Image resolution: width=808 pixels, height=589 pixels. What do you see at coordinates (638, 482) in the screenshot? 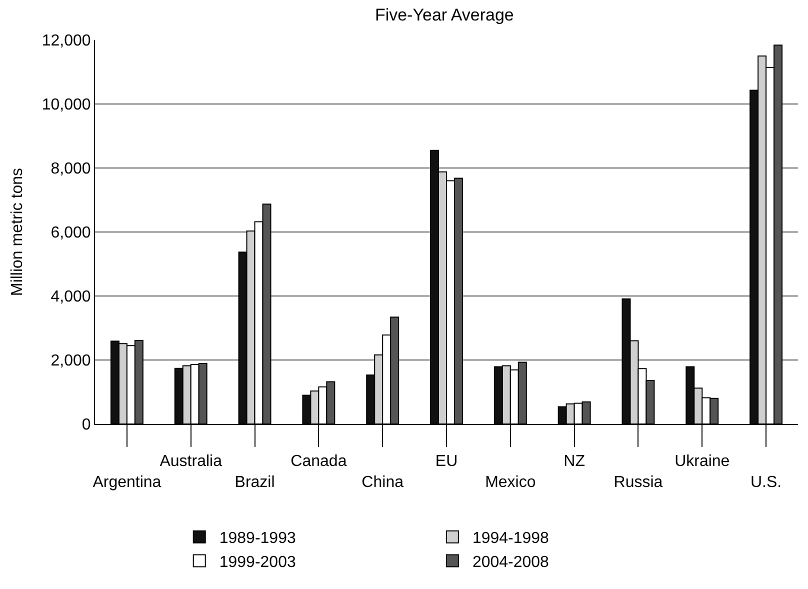
I see `x-tick-label: Russia` at bounding box center [638, 482].